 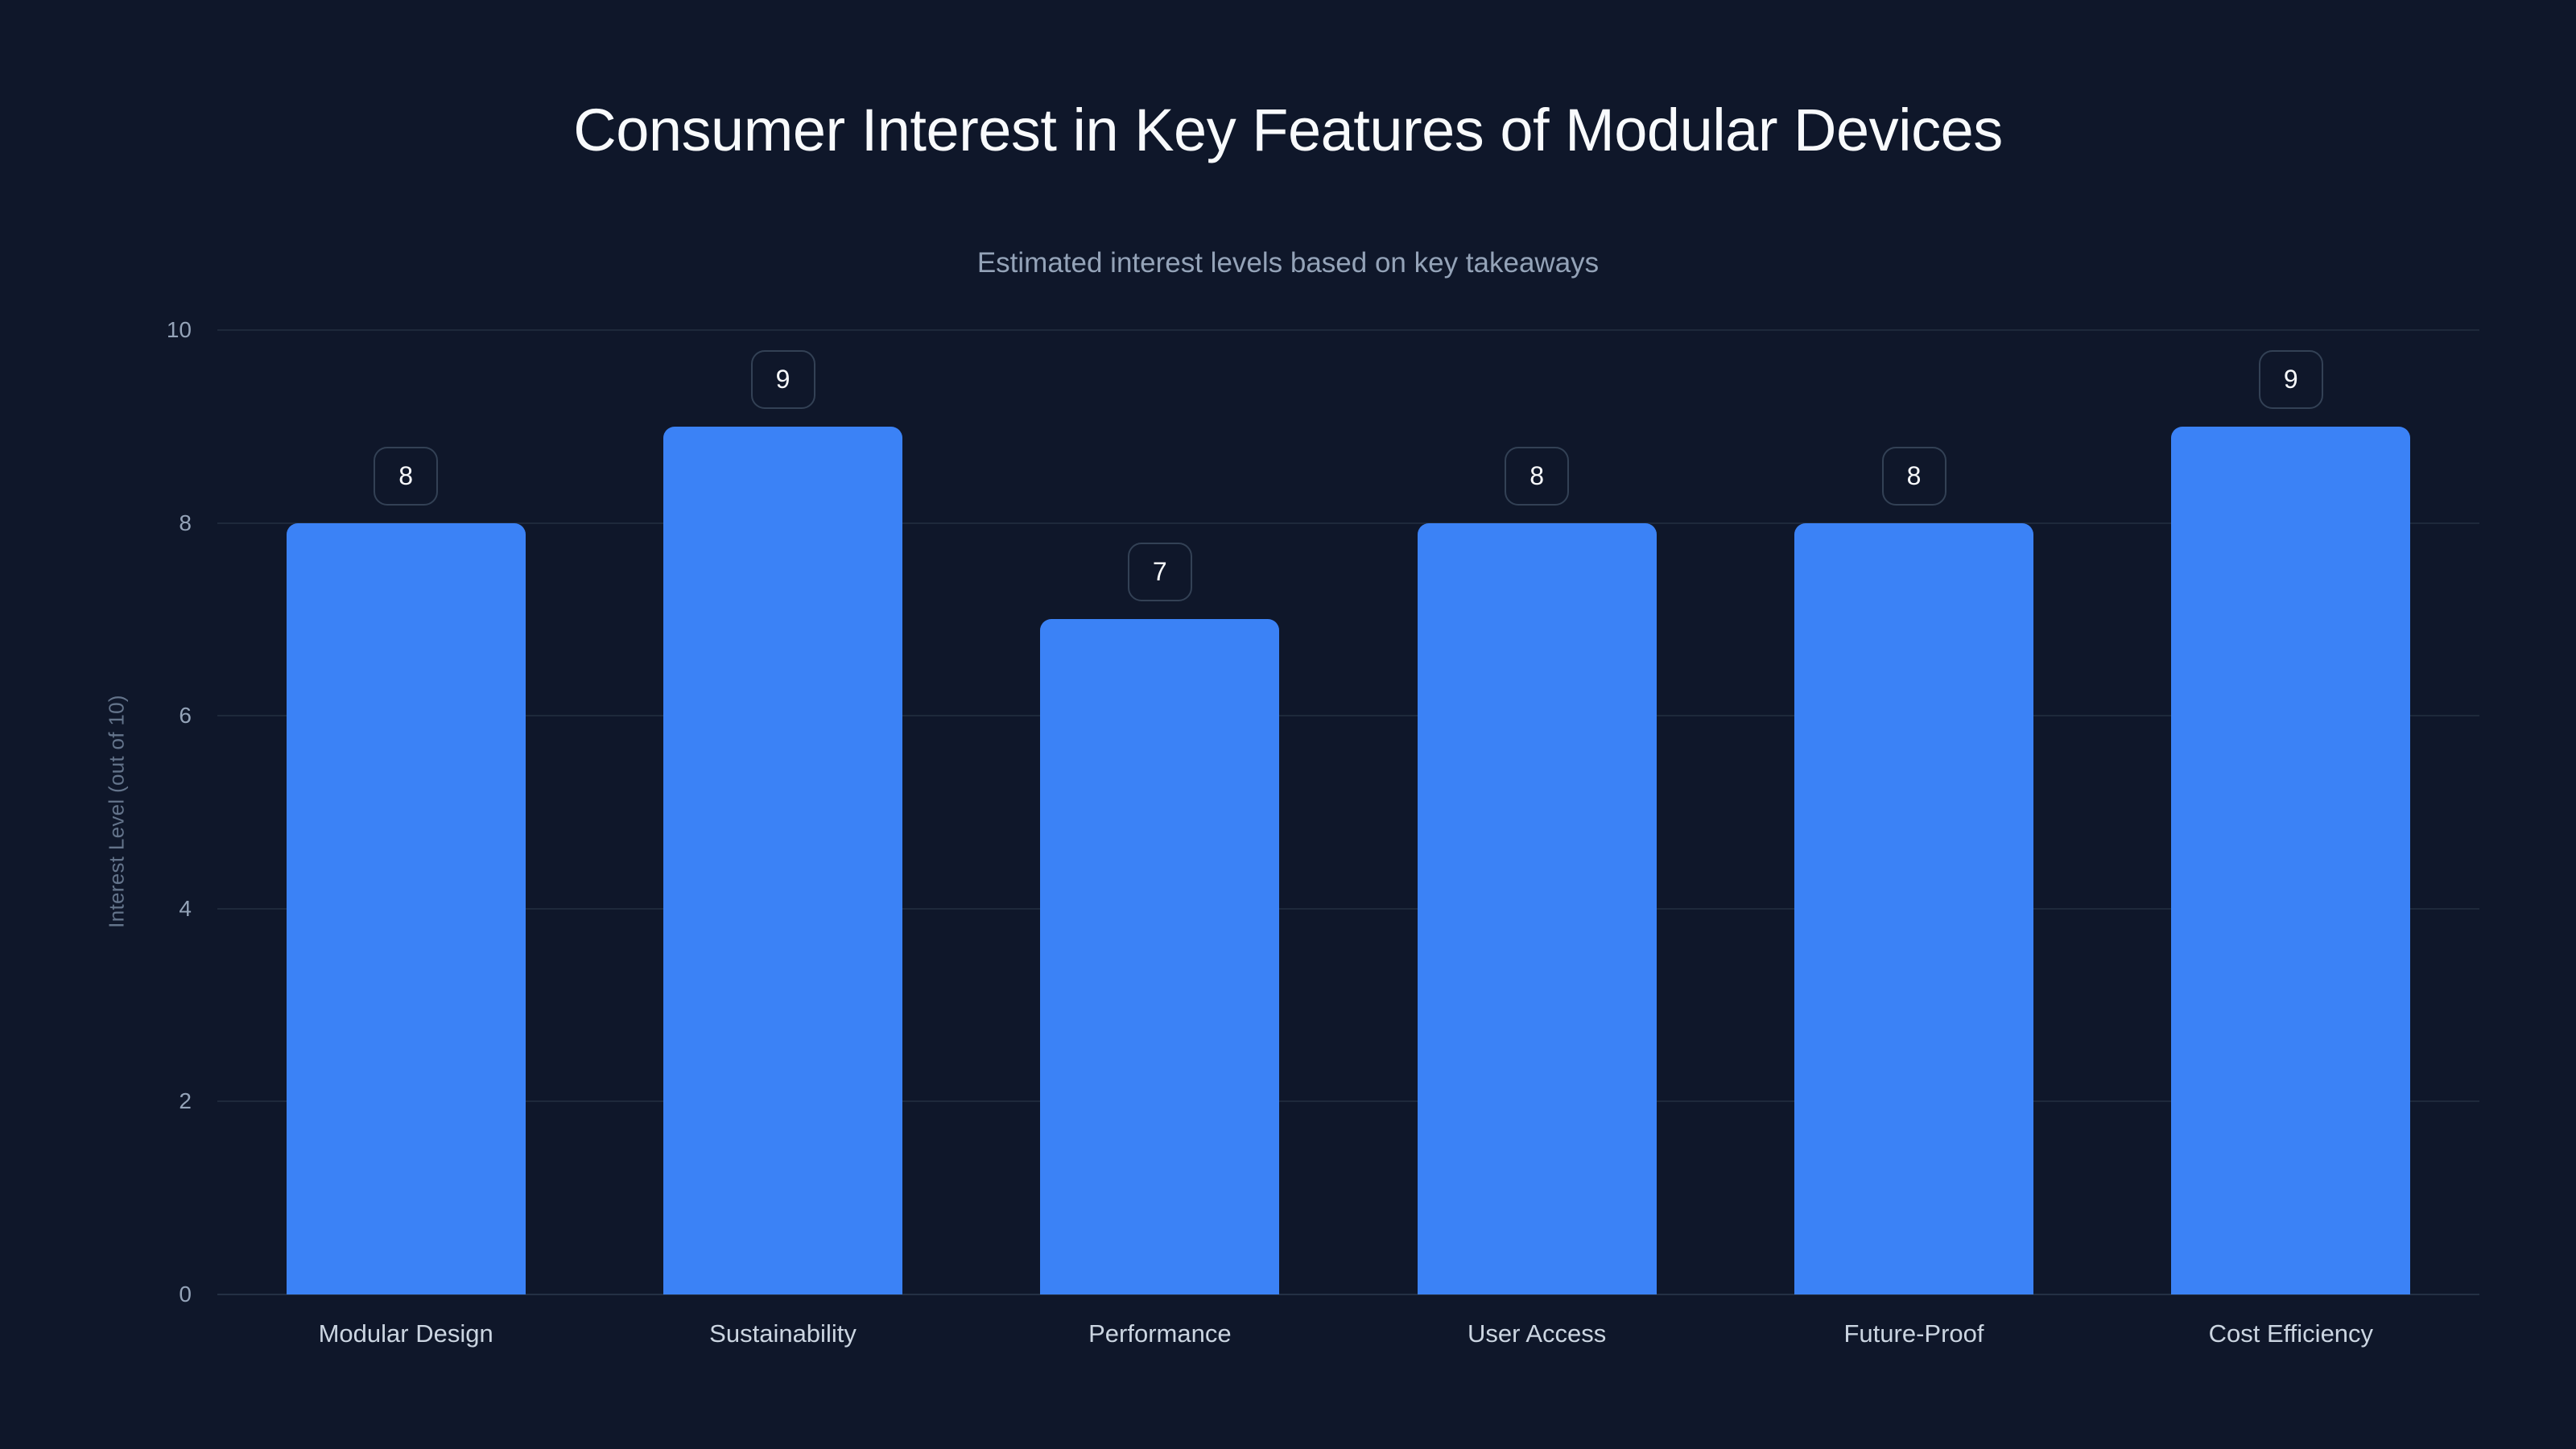 I want to click on bar-modular-design, so click(x=406, y=908).